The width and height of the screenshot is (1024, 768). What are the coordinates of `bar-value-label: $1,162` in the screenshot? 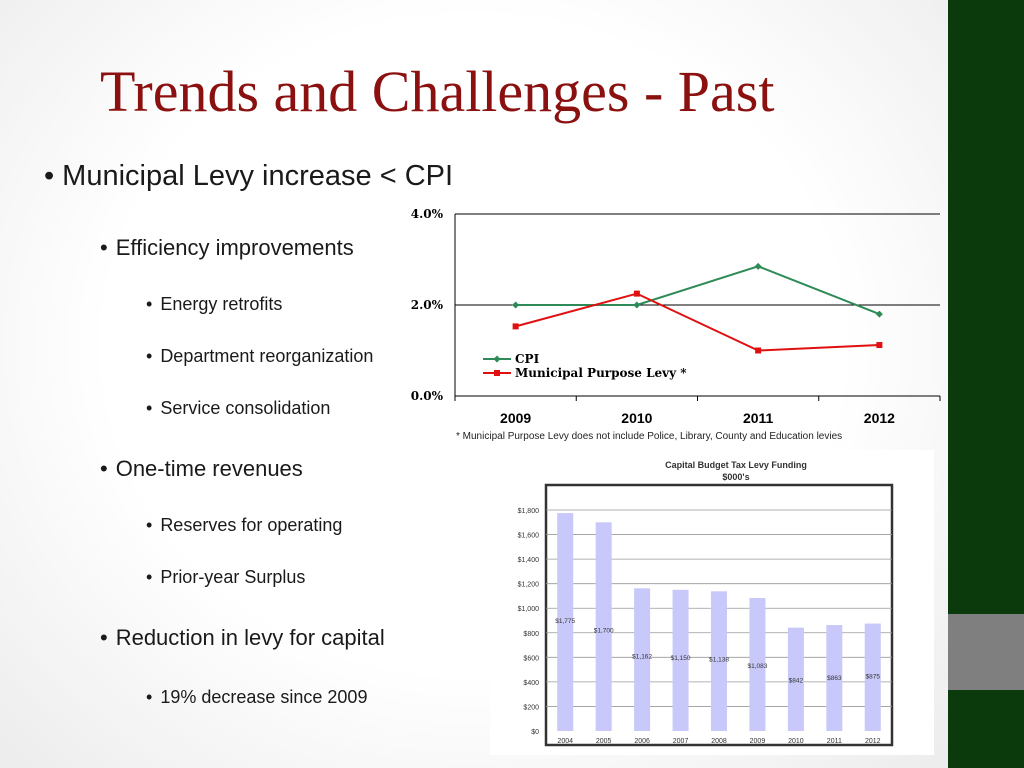 It's located at (642, 656).